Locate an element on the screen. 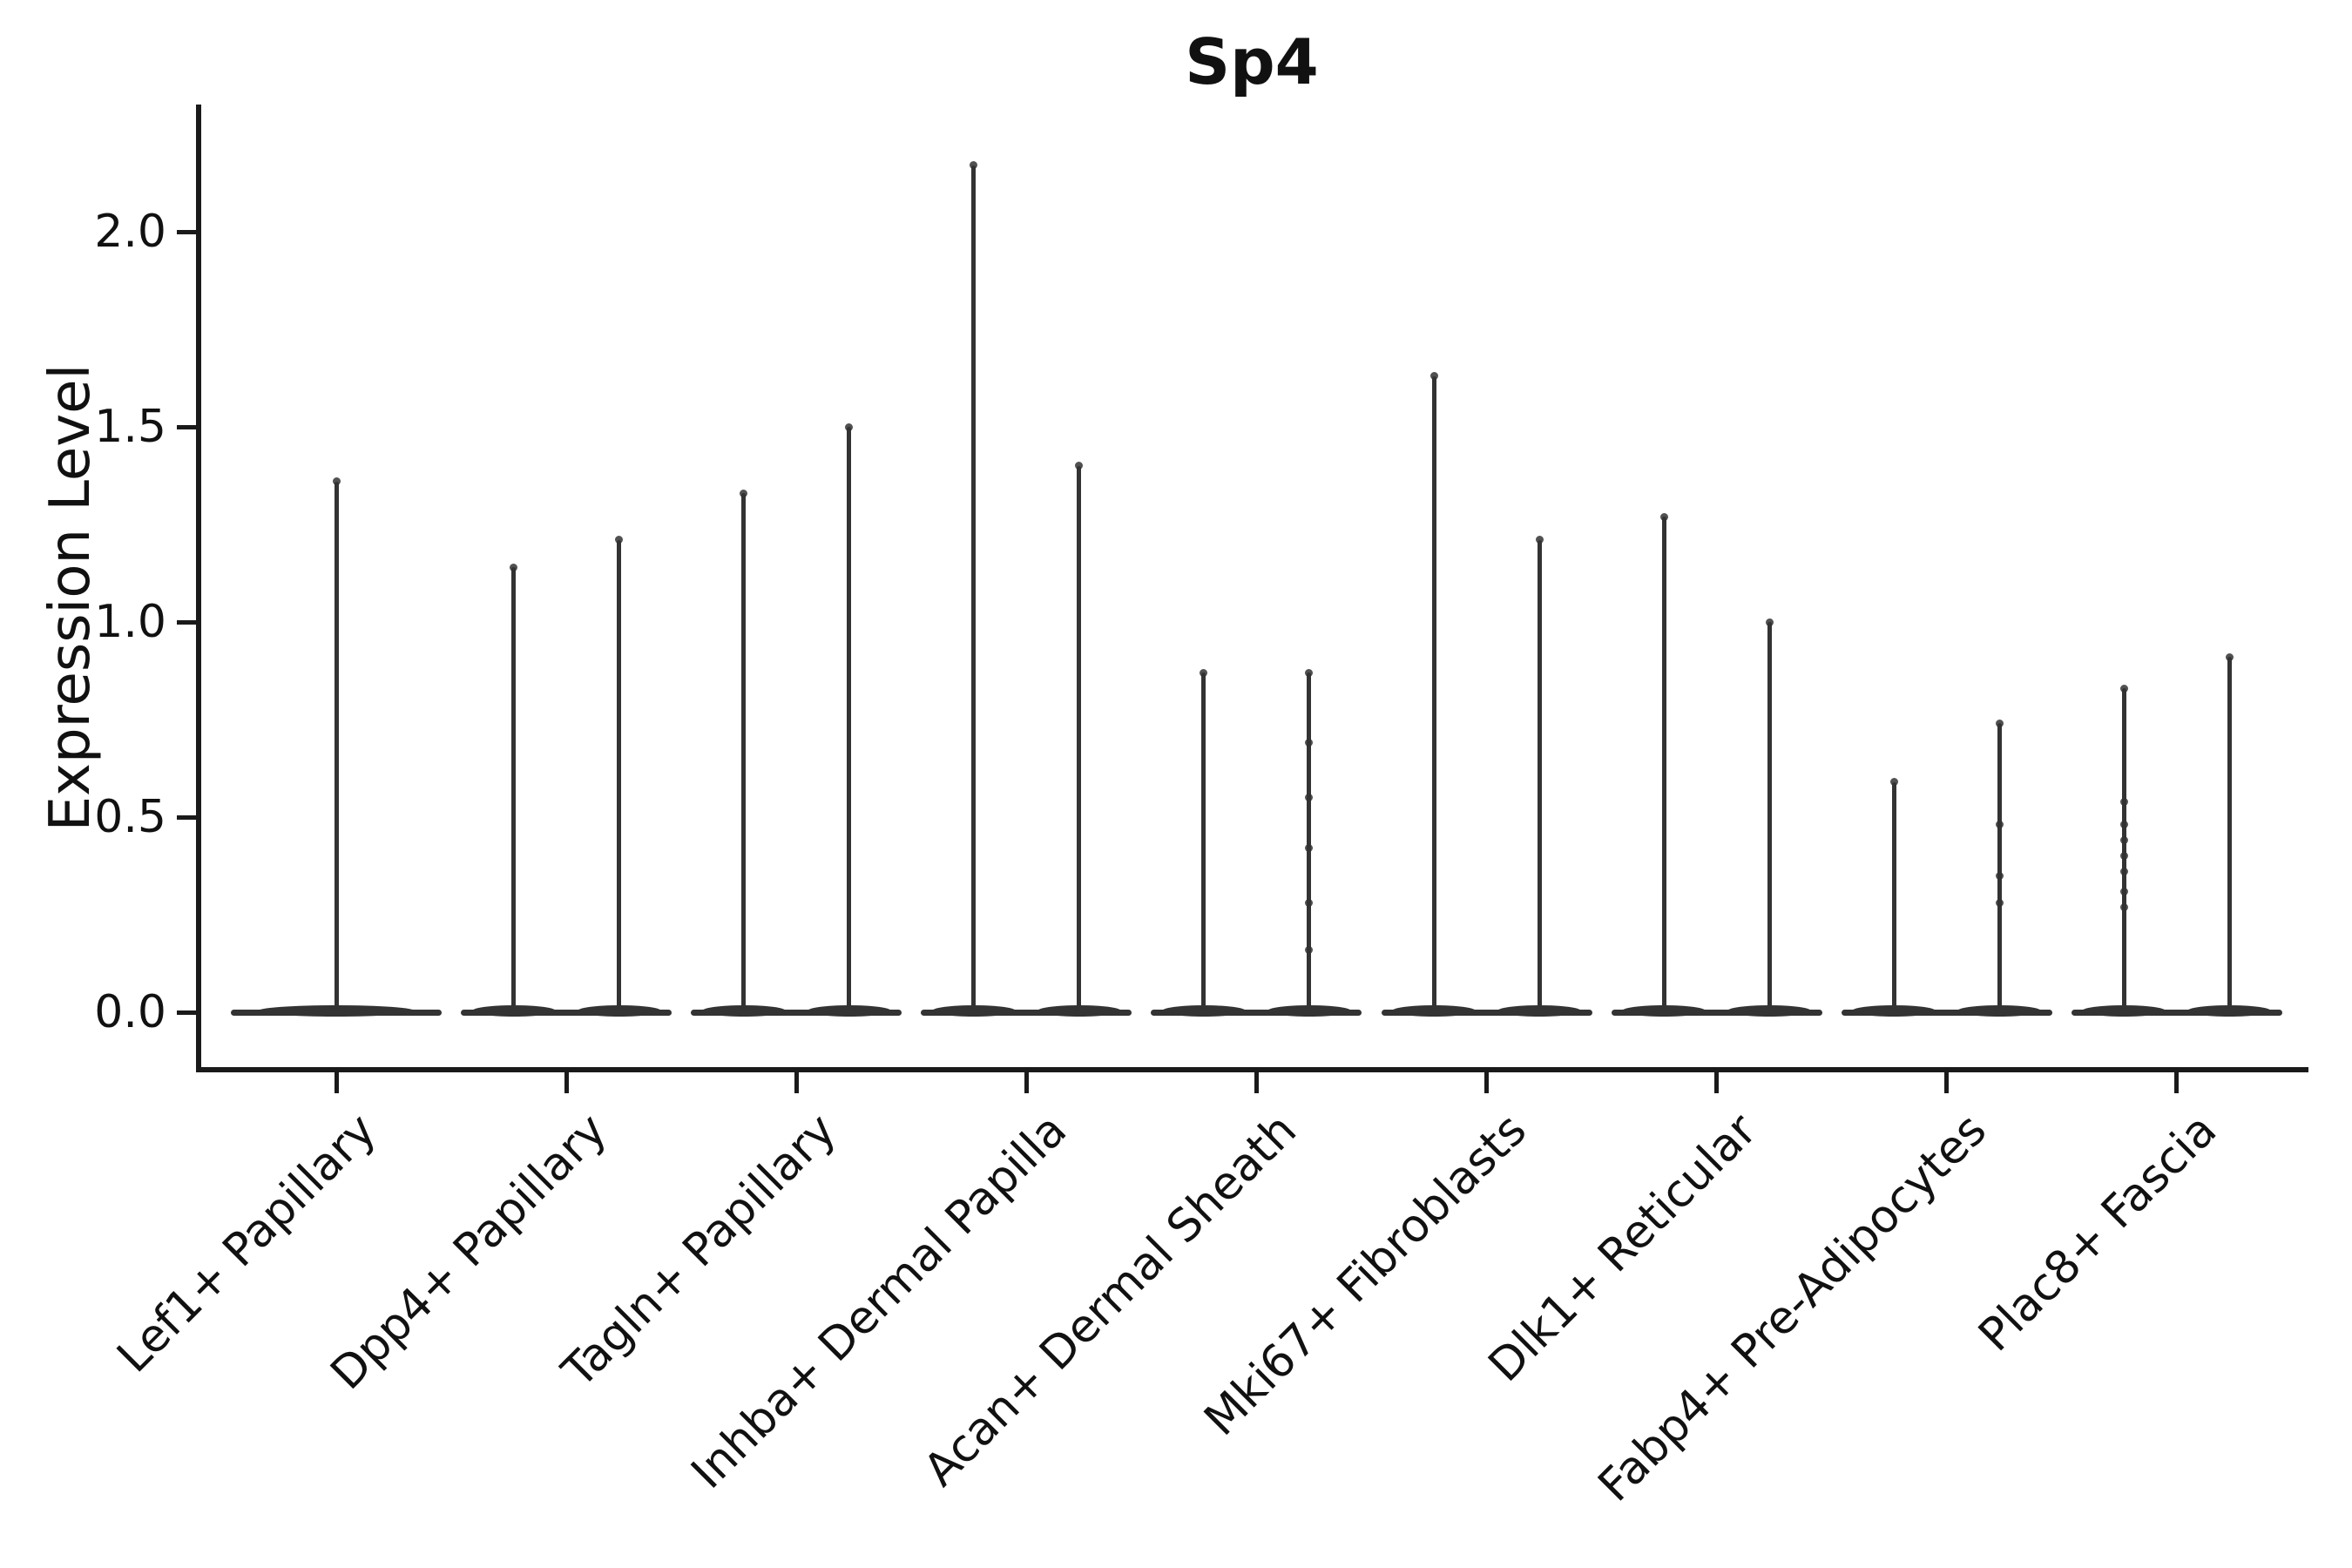  y-tick-label: 0.5 is located at coordinates (130, 817).